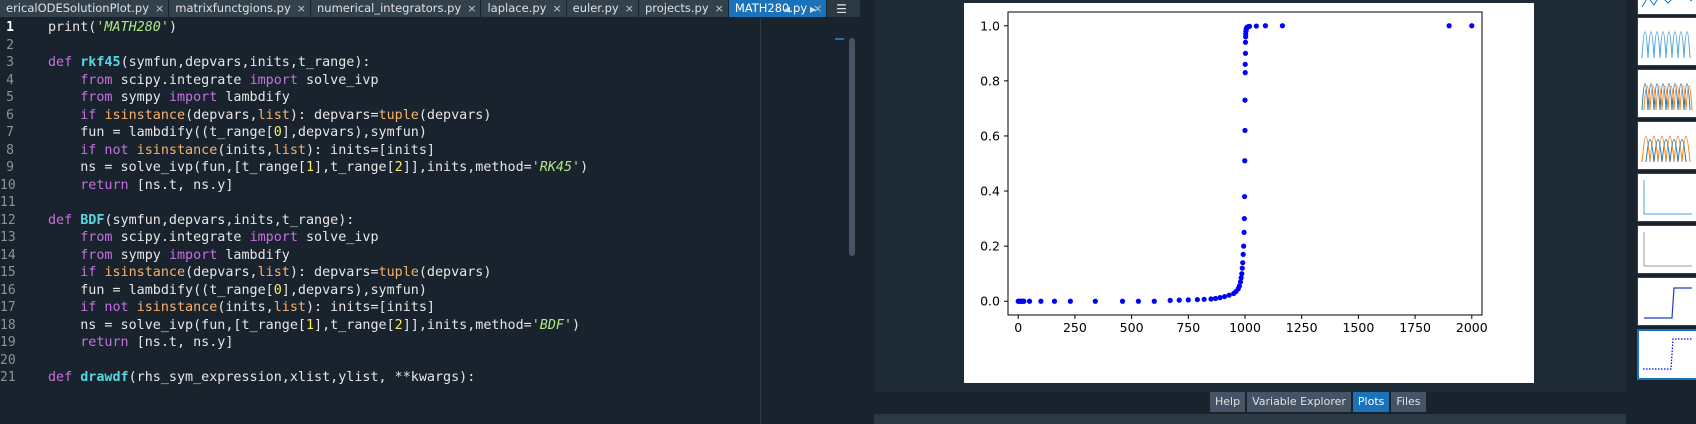 This screenshot has width=1696, height=424. Describe the element at coordinates (1302, 327) in the screenshot. I see `x-tick-label: 1250` at that location.